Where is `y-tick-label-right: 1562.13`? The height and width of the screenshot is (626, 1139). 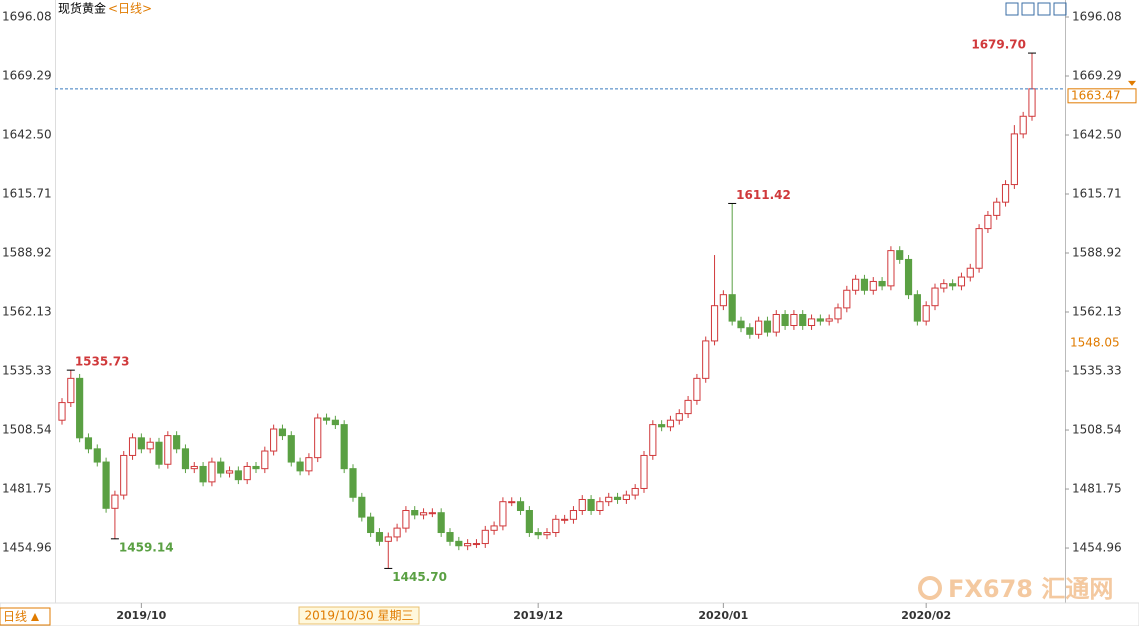 y-tick-label-right: 1562.13 is located at coordinates (1097, 312).